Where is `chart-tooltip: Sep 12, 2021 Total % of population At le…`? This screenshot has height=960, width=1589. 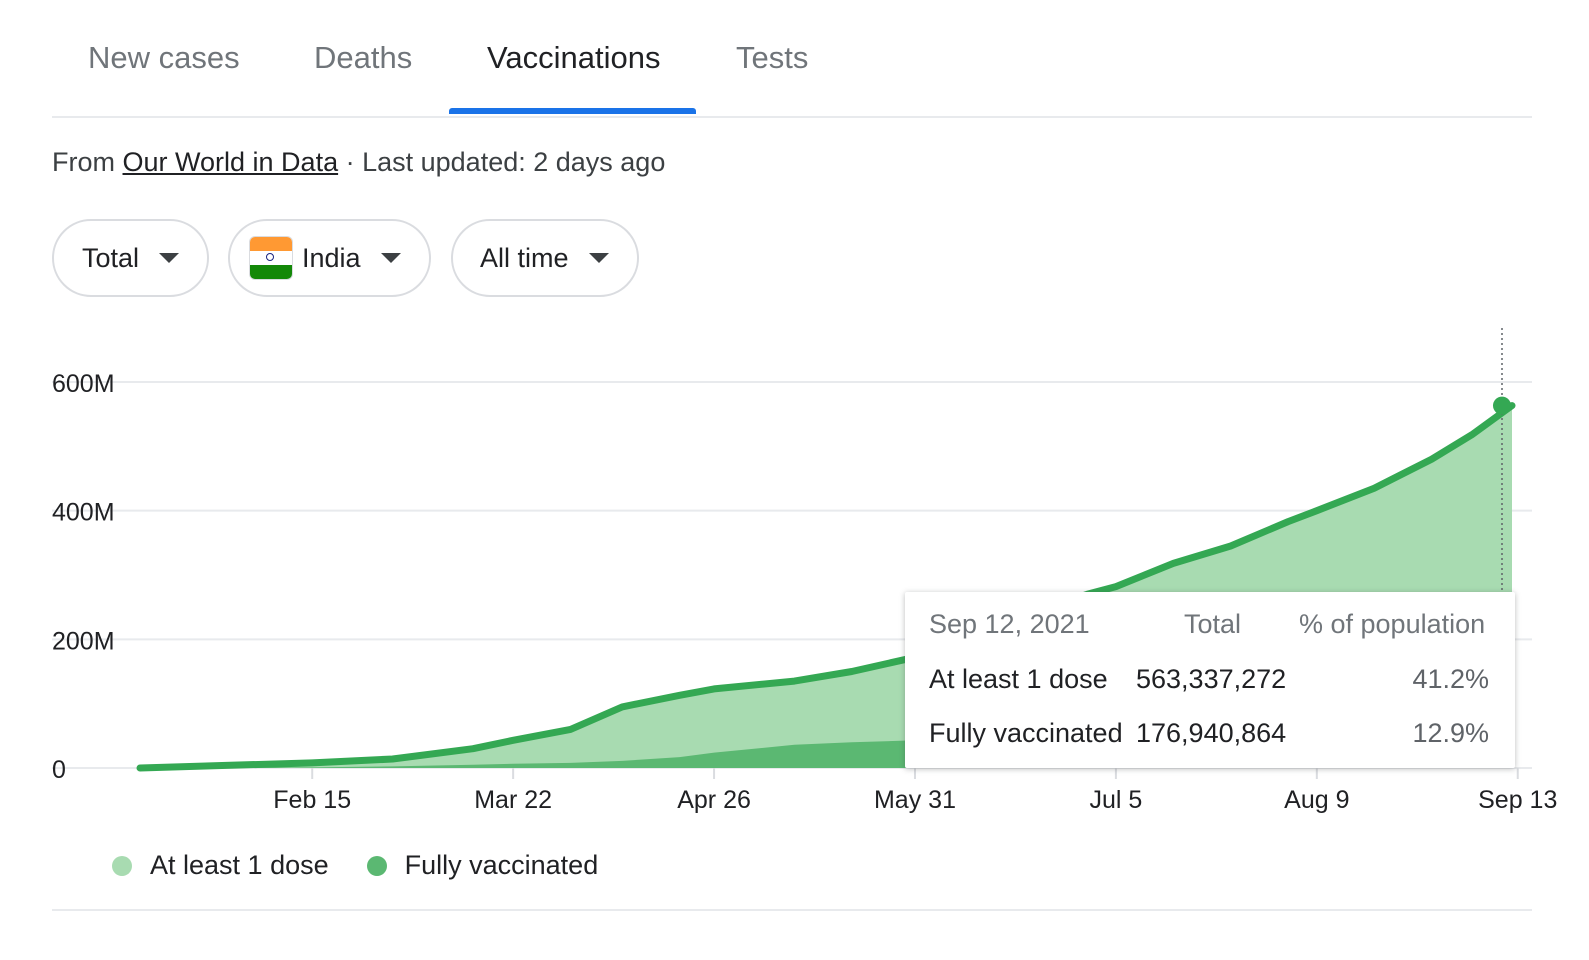 chart-tooltip: Sep 12, 2021 Total % of population At le… is located at coordinates (1210, 680).